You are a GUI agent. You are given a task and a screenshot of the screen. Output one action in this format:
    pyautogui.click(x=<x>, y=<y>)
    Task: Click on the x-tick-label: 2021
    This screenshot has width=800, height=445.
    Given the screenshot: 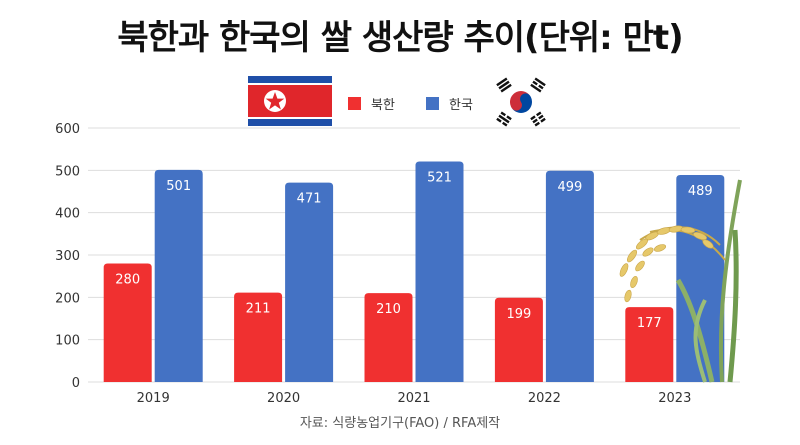 What is the action you would take?
    pyautogui.click(x=413, y=398)
    